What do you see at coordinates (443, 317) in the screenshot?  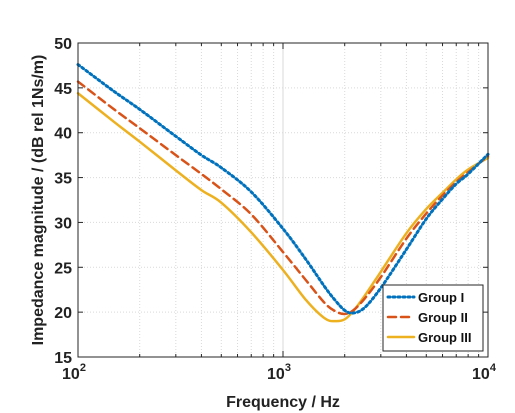 I see `legend-label-1: Group II` at bounding box center [443, 317].